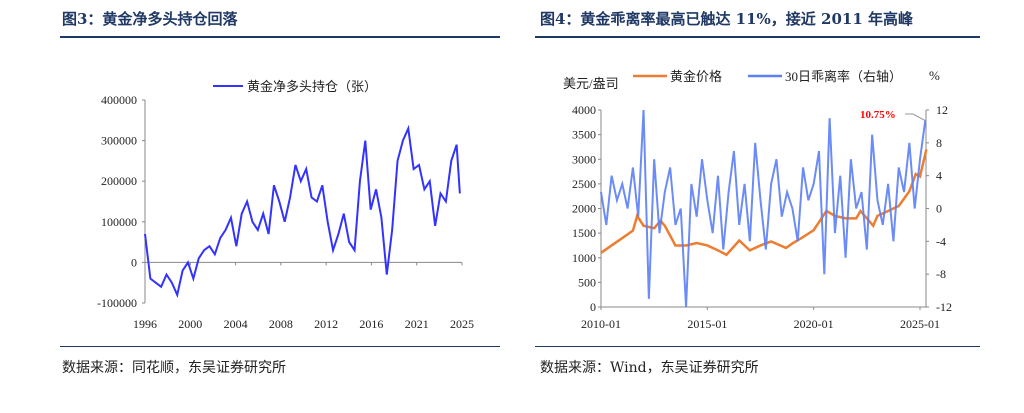 The height and width of the screenshot is (413, 1024). I want to click on left-legend-label: 黄金净多头持仓（张）, so click(312, 86).